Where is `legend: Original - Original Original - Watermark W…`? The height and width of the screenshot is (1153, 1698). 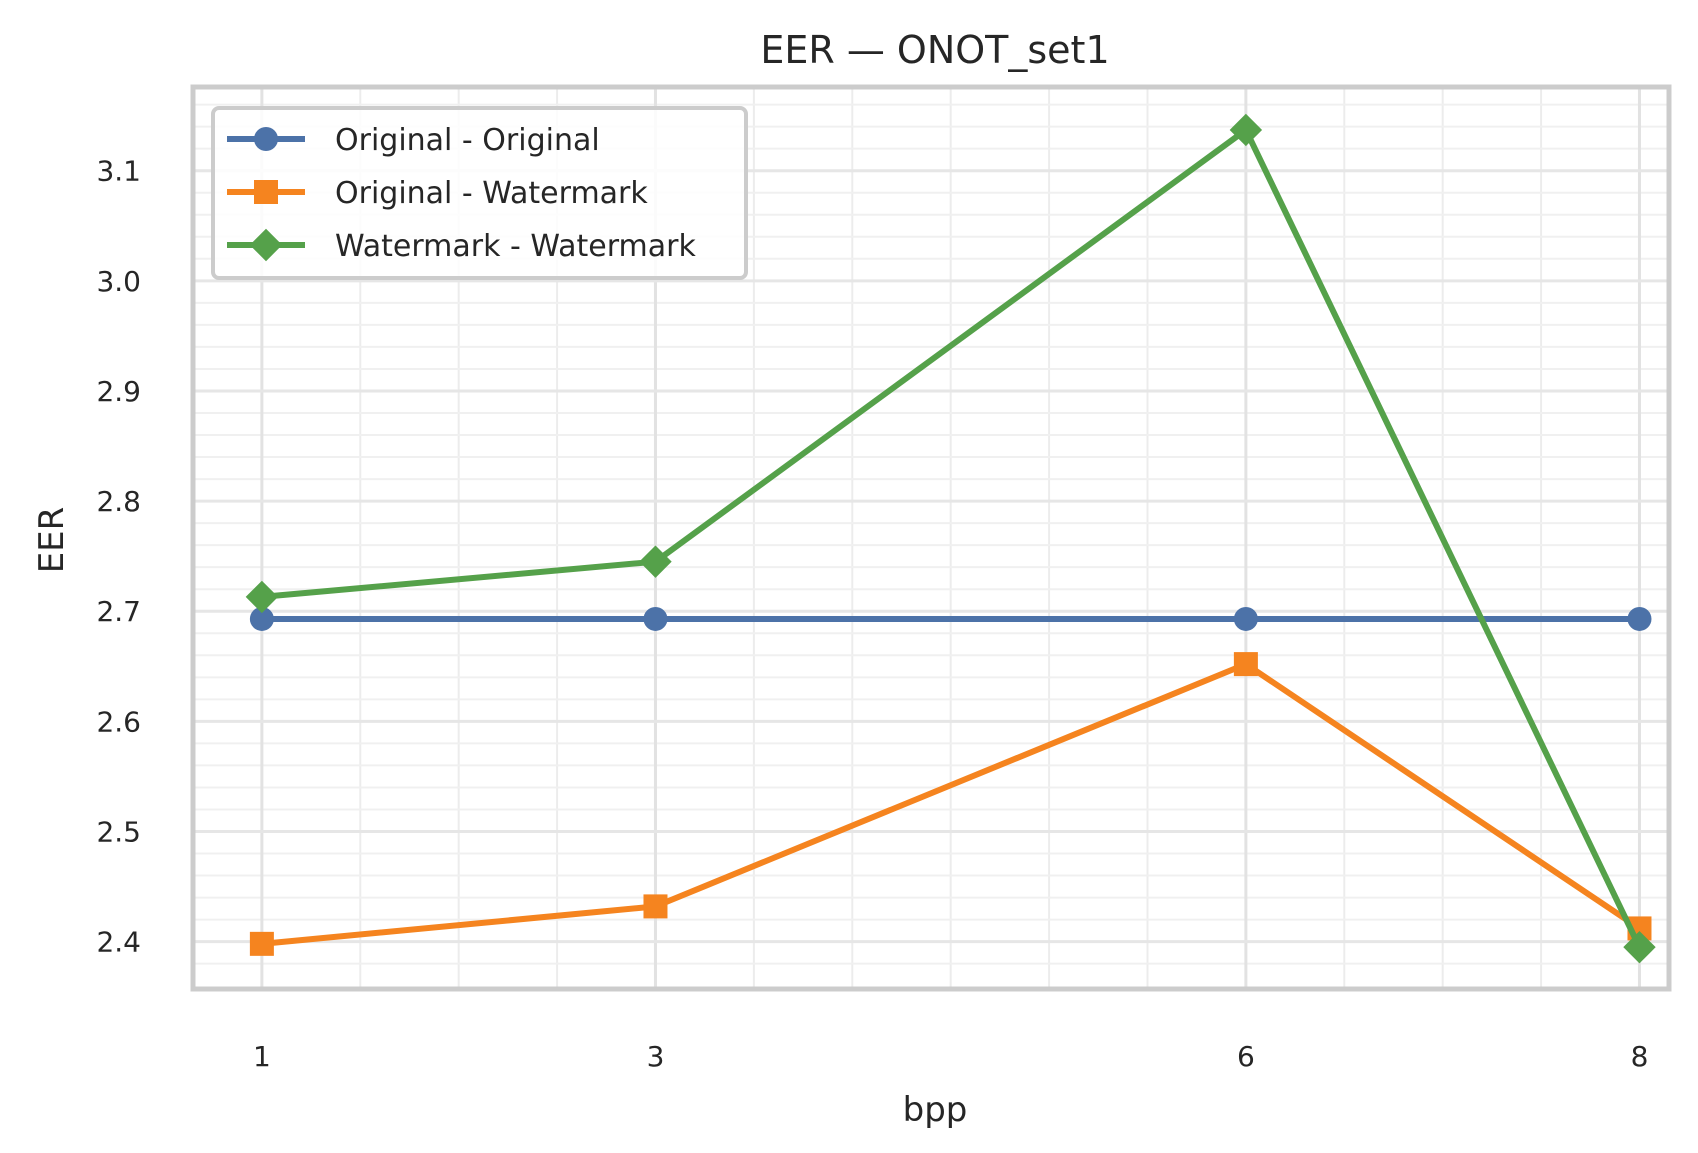 legend: Original - Original Original - Watermark W… is located at coordinates (479, 193).